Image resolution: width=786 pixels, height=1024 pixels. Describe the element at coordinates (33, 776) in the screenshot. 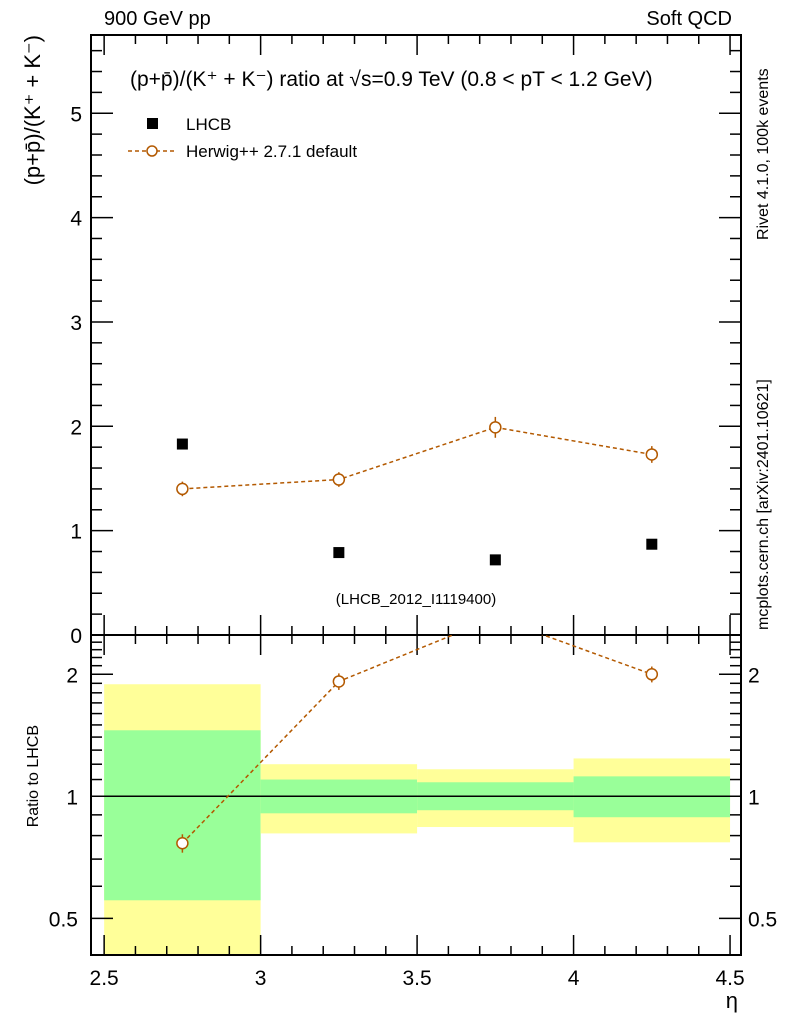

I see `ratio-y-axis-label: Ratio to LHCB` at that location.